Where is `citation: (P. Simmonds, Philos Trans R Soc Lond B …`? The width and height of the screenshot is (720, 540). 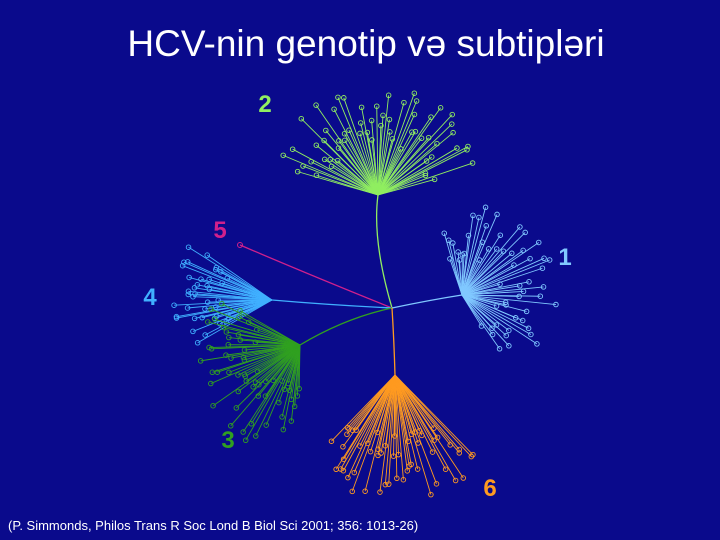 citation: (P. Simmonds, Philos Trans R Soc Lond B … is located at coordinates (213, 525).